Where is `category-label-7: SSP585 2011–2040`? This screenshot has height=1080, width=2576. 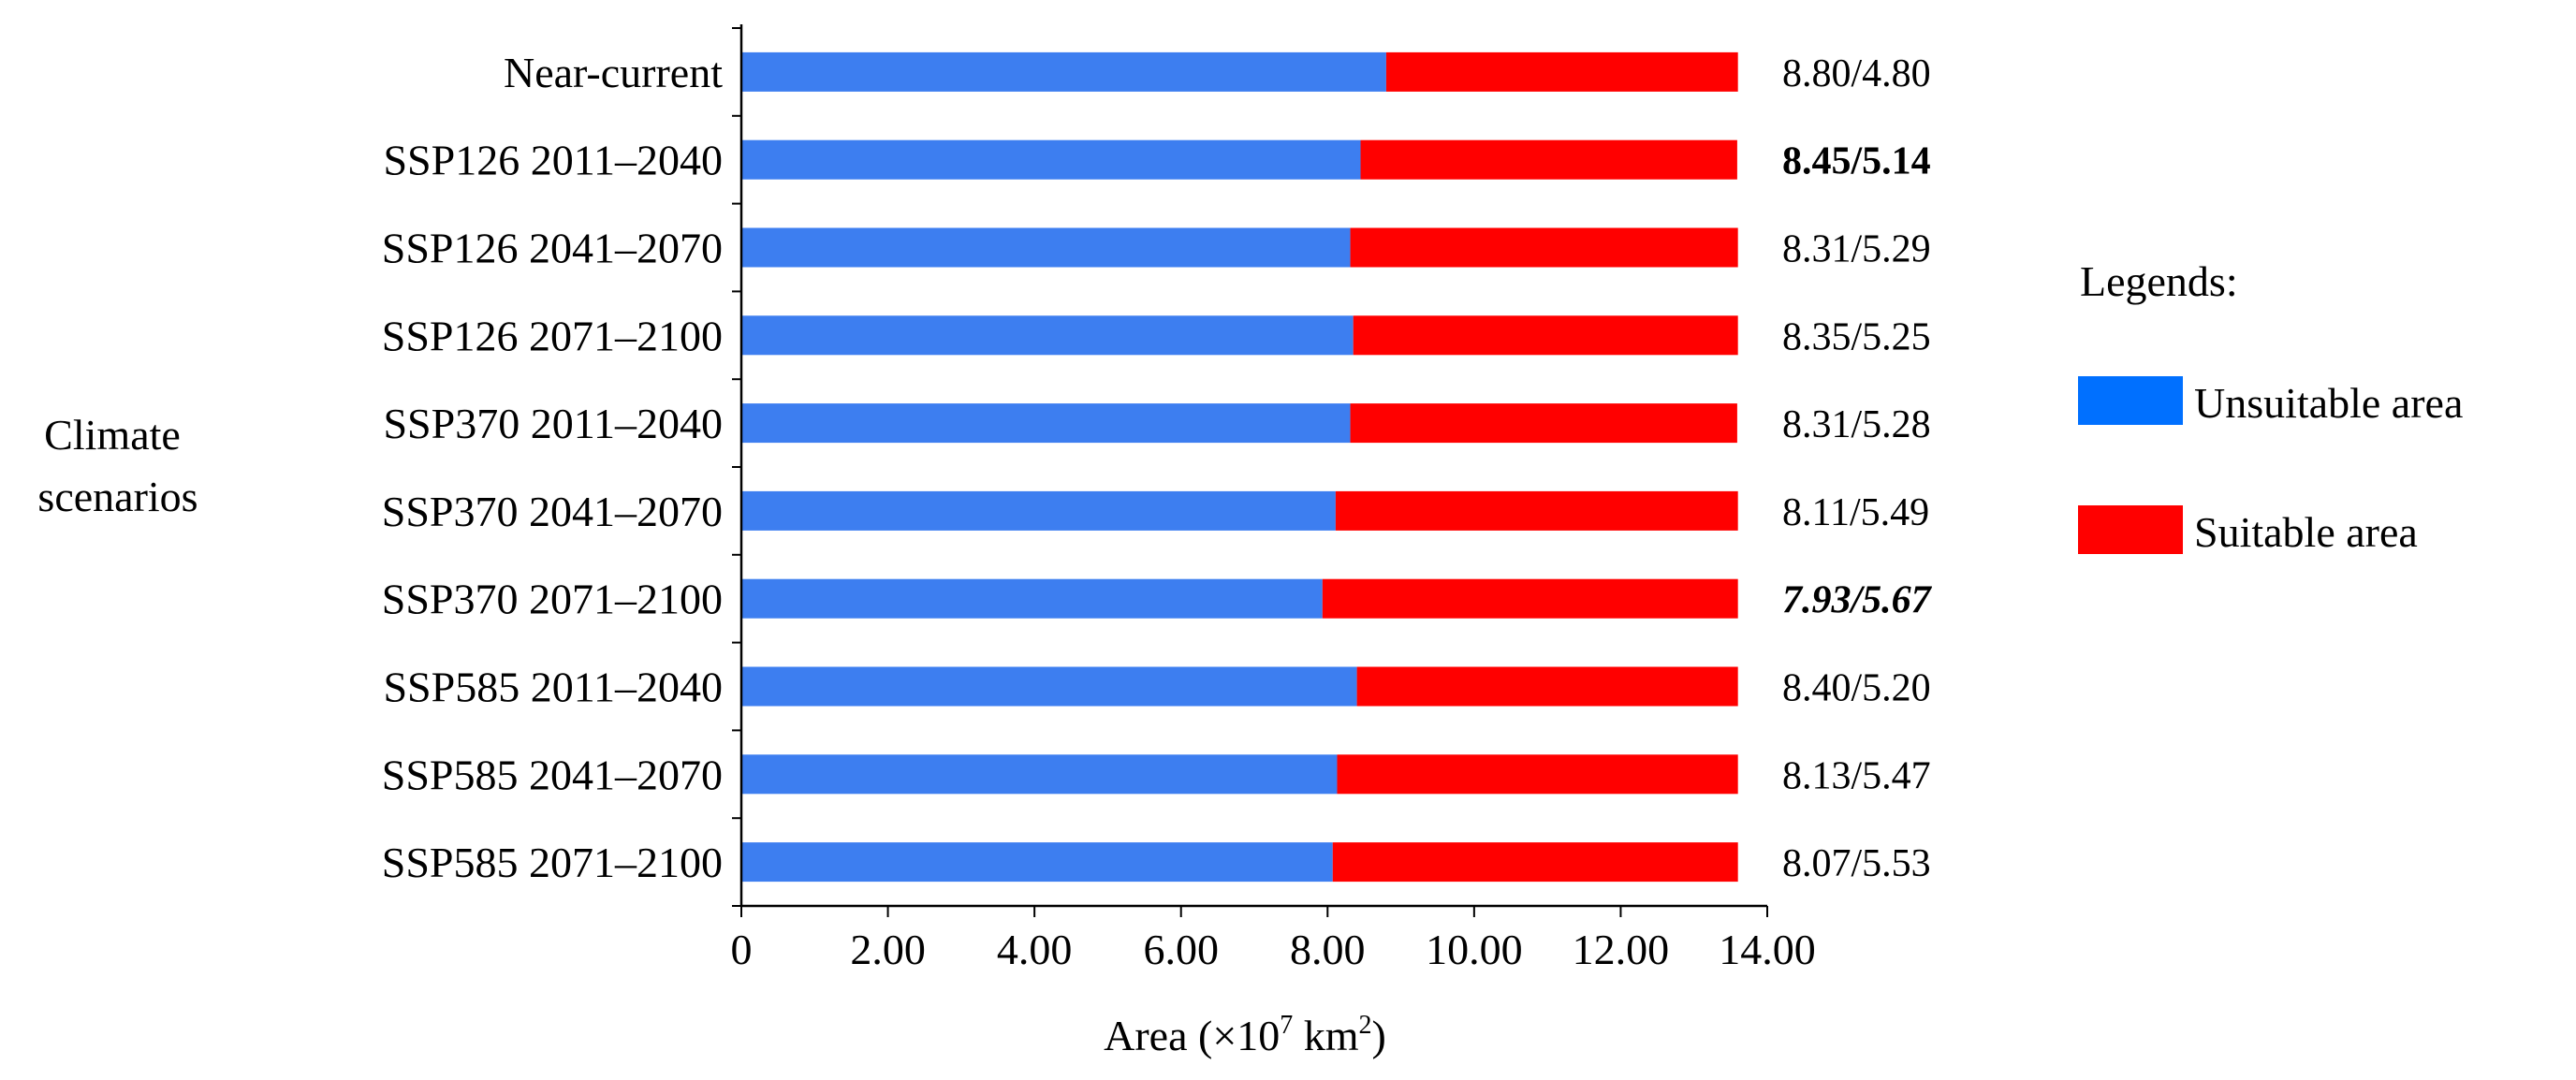
category-label-7: SSP585 2011–2040 is located at coordinates (553, 687).